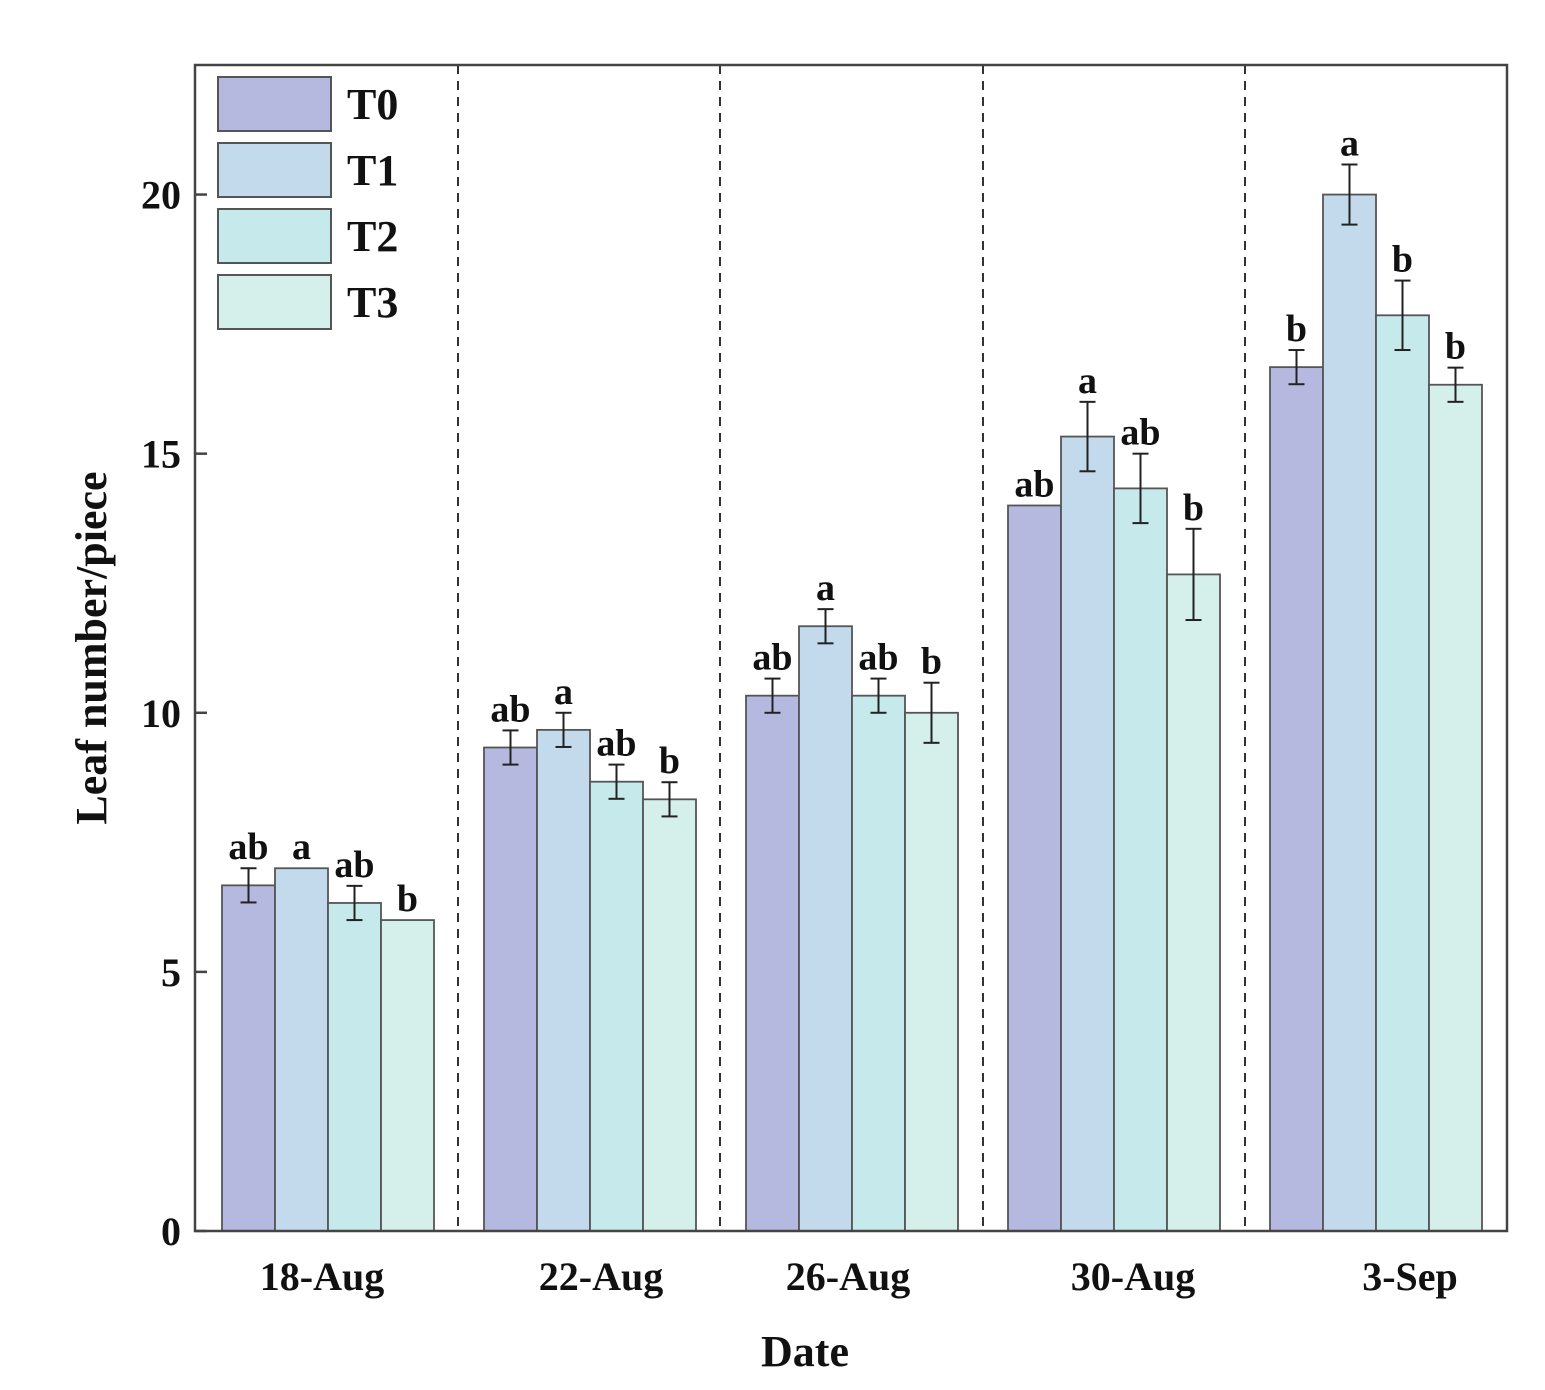 The width and height of the screenshot is (1545, 1390). Describe the element at coordinates (274, 170) in the screenshot. I see `legend-swatch-T1` at that location.